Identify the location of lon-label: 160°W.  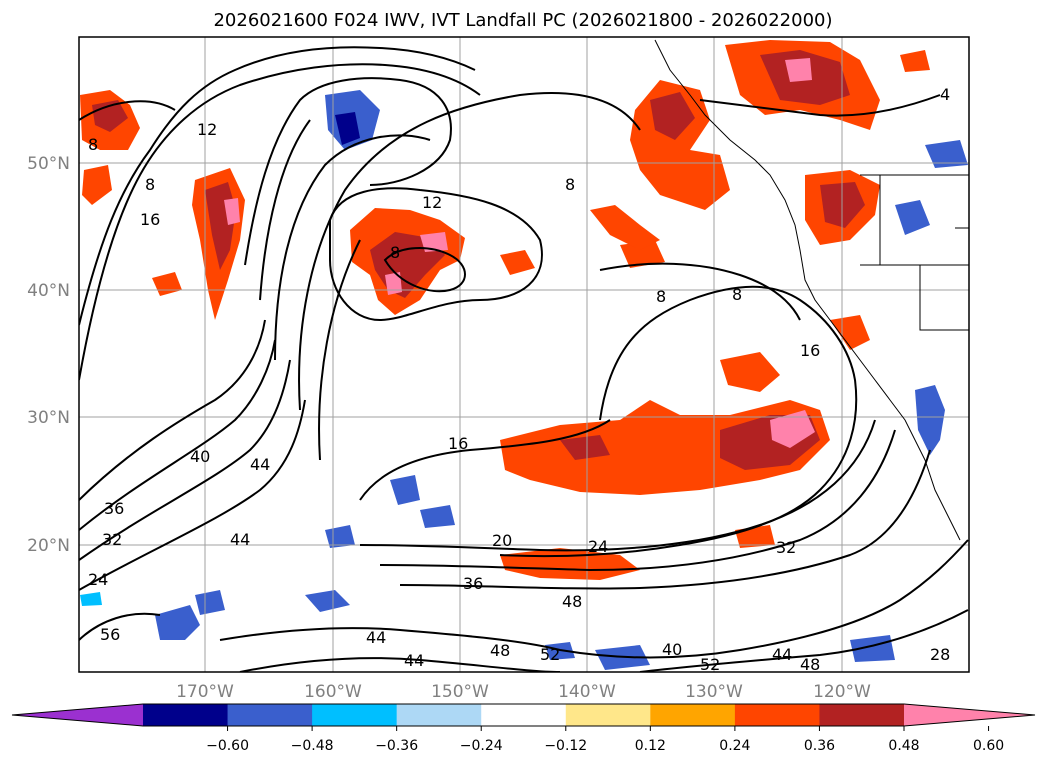
(333, 692).